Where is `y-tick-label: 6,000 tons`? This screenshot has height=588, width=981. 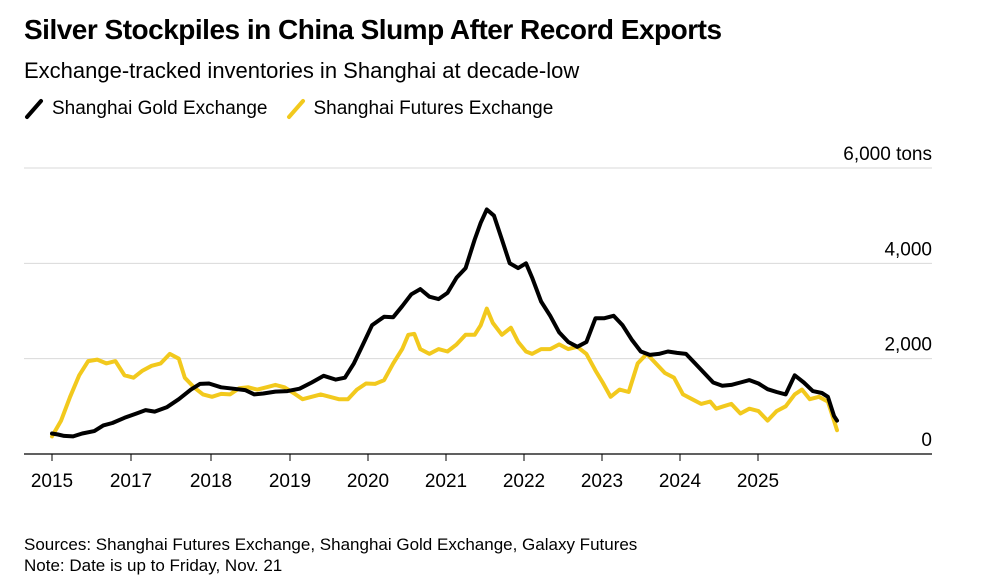 y-tick-label: 6,000 tons is located at coordinates (887, 154).